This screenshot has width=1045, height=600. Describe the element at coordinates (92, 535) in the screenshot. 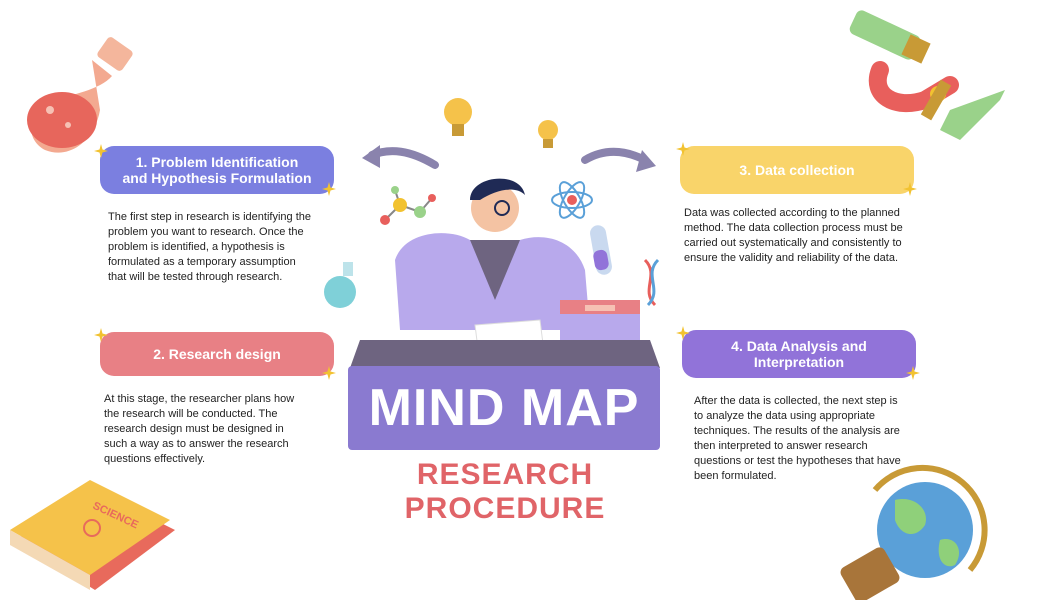

I see `science-book-icon` at that location.